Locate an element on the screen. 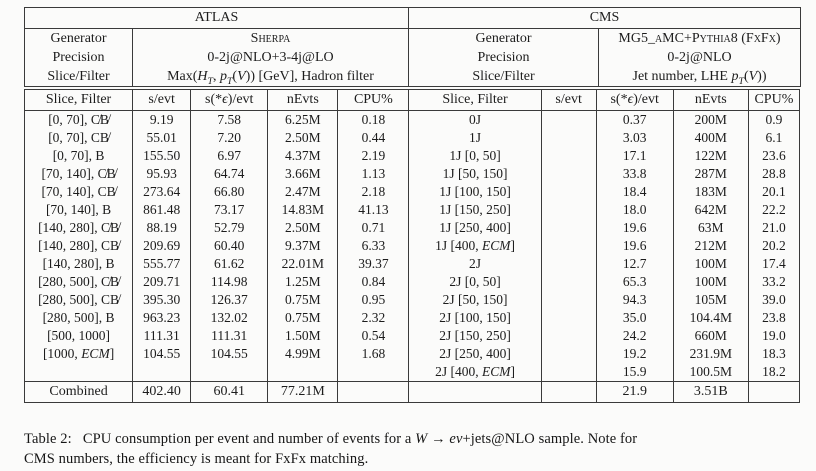  cms-cpu-cell: 0.9 is located at coordinates (774, 119).